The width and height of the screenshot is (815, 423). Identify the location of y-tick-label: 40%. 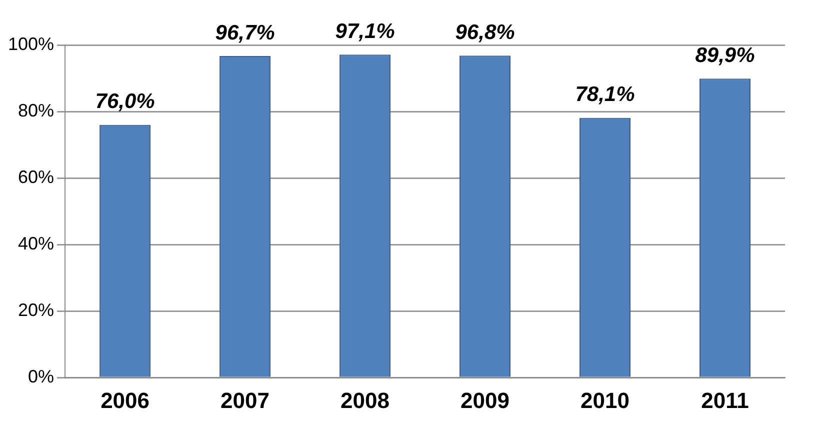
(36, 244).